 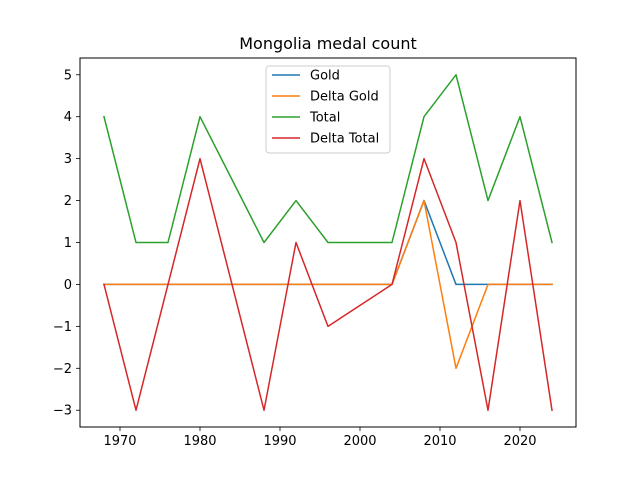 What do you see at coordinates (344, 97) in the screenshot?
I see `legend-label-delta-gold: Delta Gold` at bounding box center [344, 97].